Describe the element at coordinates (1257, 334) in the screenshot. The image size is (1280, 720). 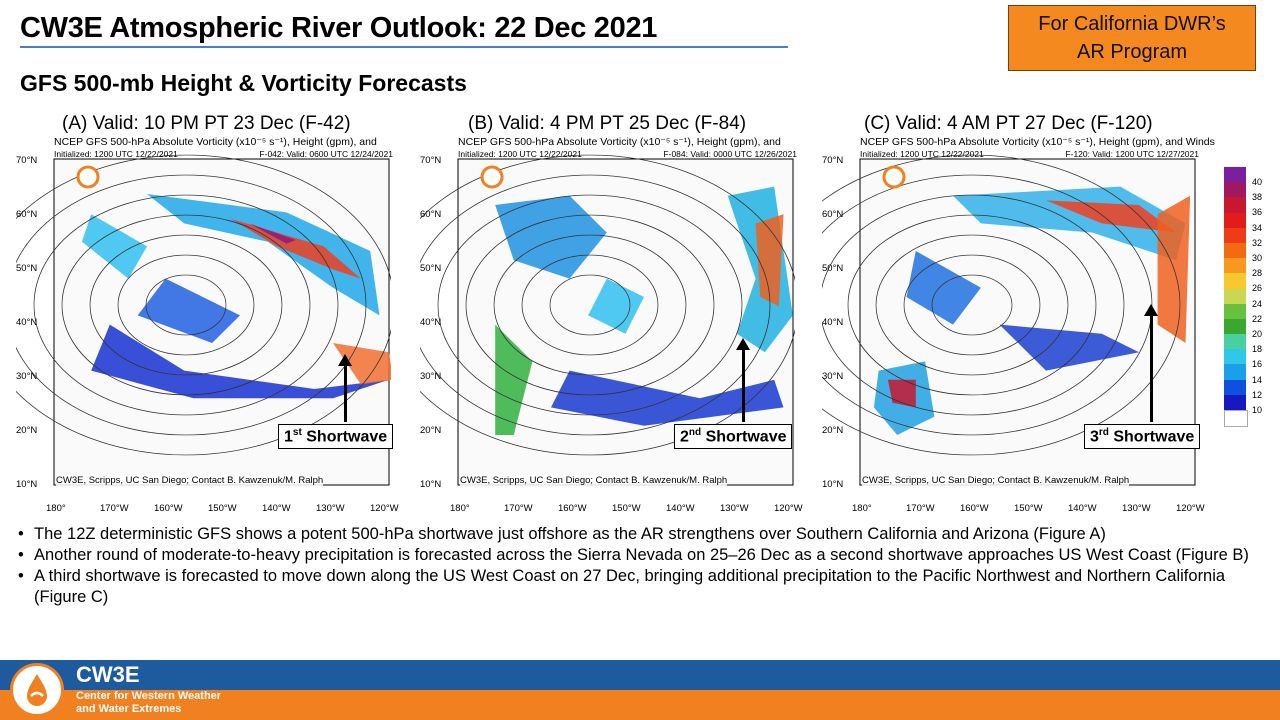
I see `colorbar-label: 20` at that location.